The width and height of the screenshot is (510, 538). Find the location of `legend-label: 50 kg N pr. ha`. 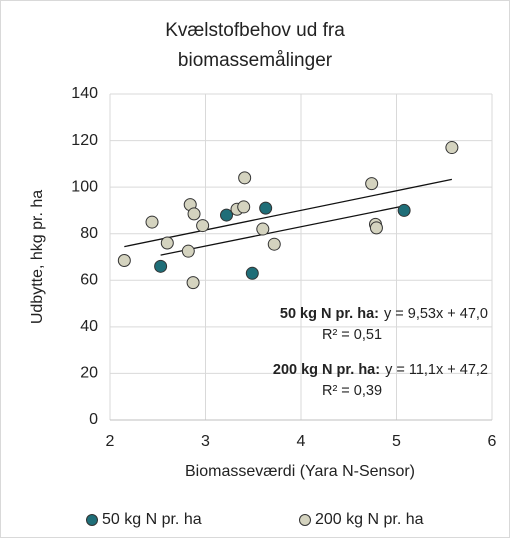

legend-label: 50 kg N pr. ha is located at coordinates (152, 519).